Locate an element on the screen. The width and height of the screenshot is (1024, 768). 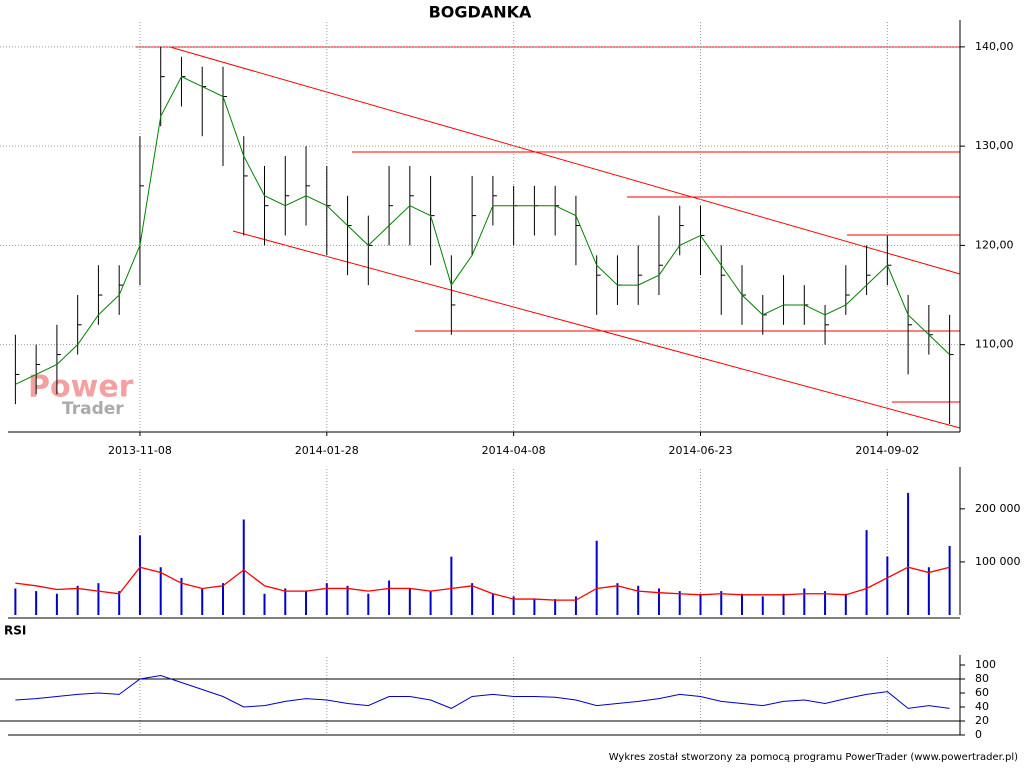
watermark: Trader is located at coordinates (93, 409).